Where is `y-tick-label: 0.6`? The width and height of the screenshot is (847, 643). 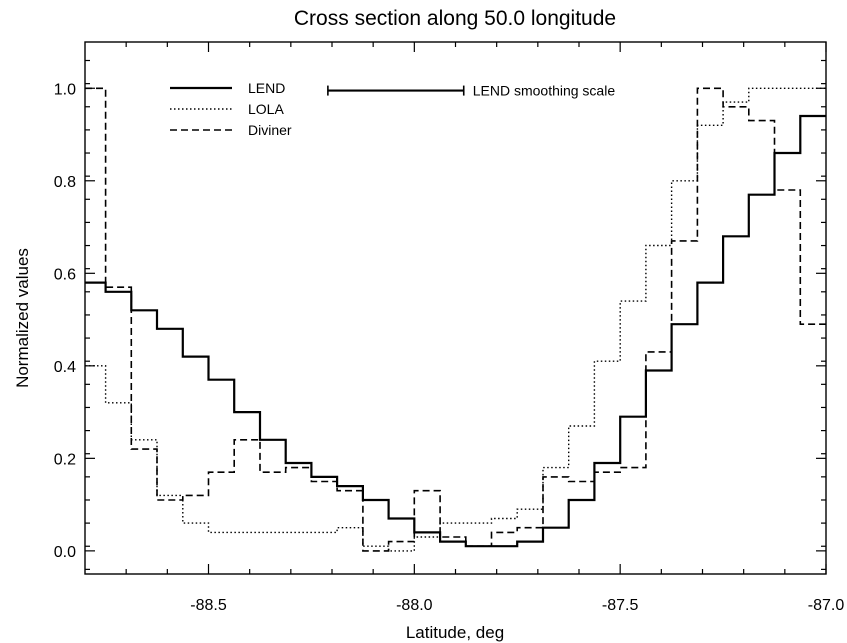 y-tick-label: 0.6 is located at coordinates (65, 274).